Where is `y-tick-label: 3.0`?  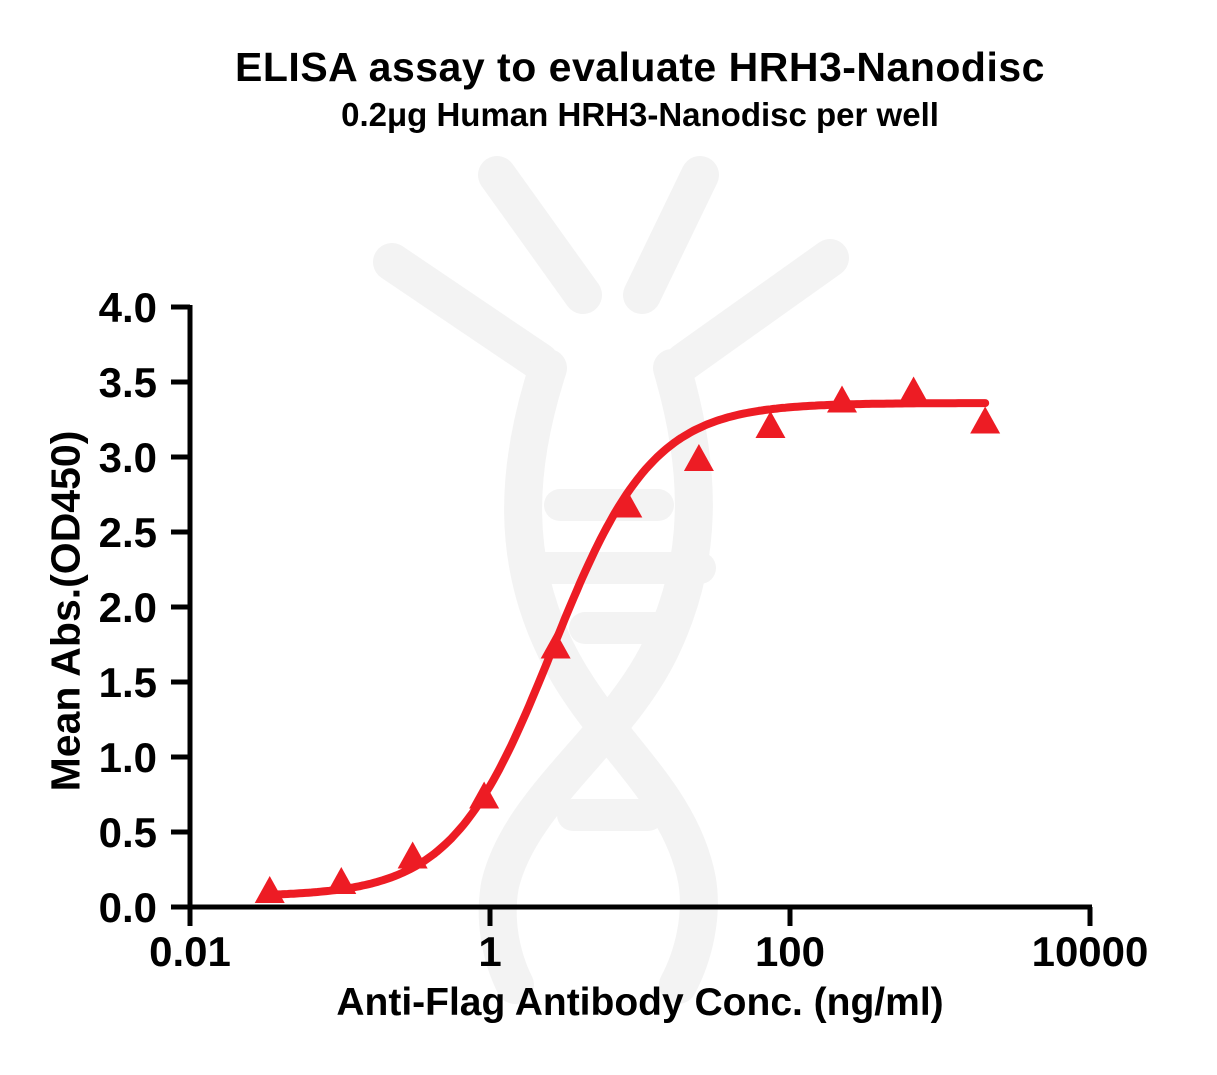 y-tick-label: 3.0 is located at coordinates (128, 457).